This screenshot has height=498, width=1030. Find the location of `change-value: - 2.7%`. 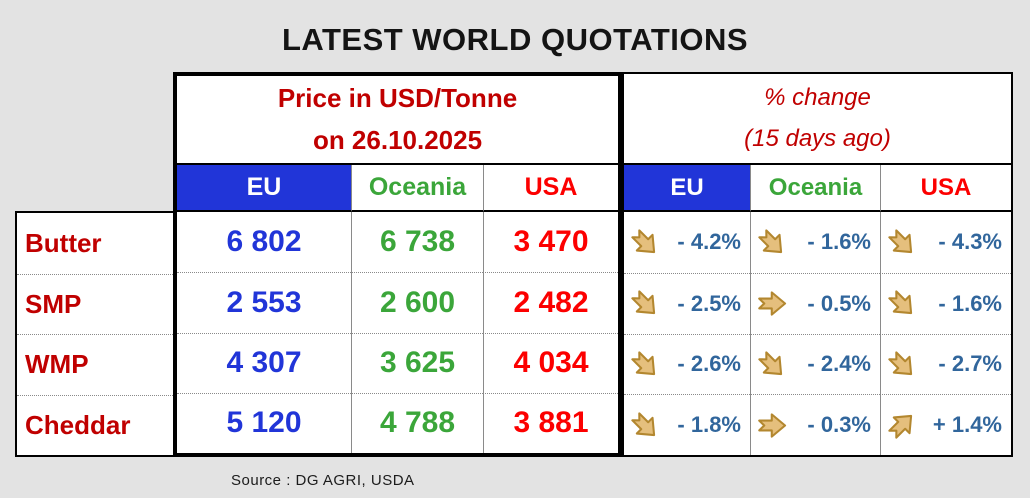

change-value: - 2.7% is located at coordinates (970, 364).